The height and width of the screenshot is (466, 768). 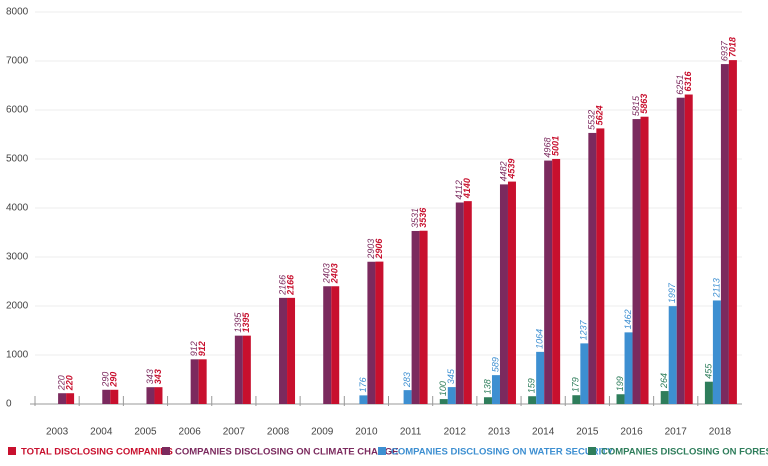 I want to click on value-label: 264, so click(x=664, y=381).